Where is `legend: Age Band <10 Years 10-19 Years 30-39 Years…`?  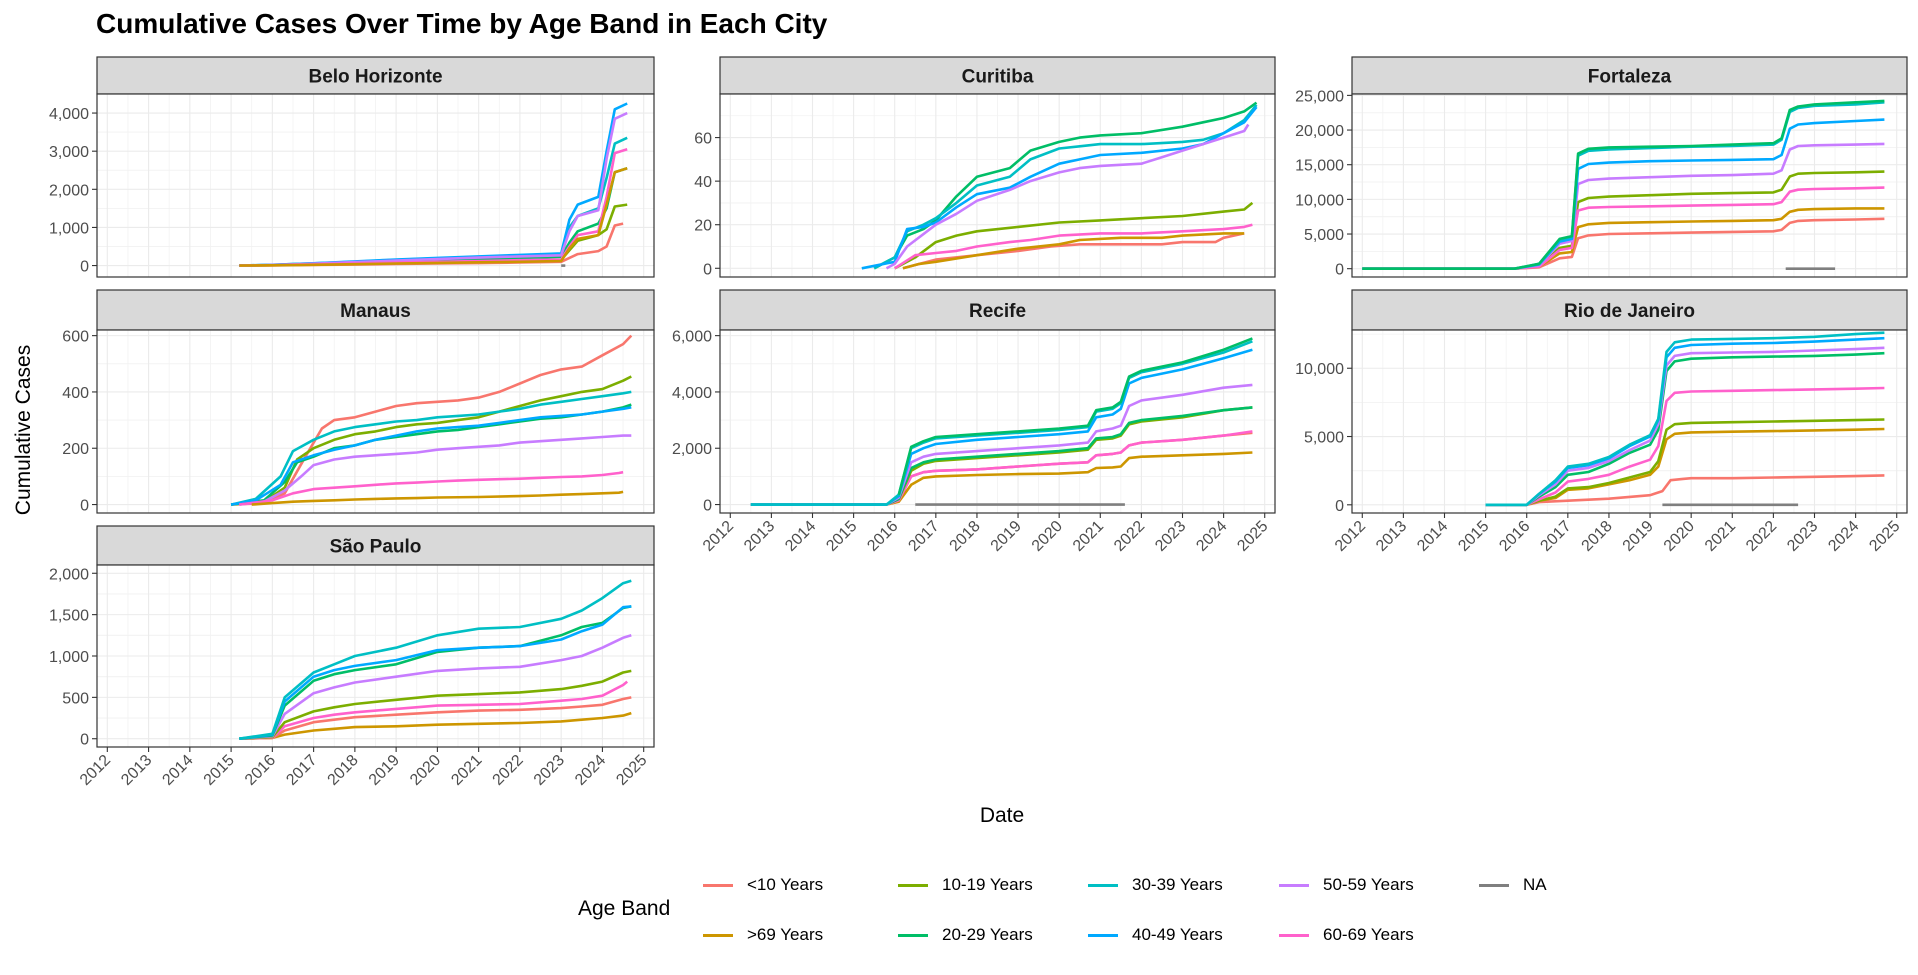
legend: Age Band <10 Years 10-19 Years 30-39 Years… is located at coordinates (1062, 915).